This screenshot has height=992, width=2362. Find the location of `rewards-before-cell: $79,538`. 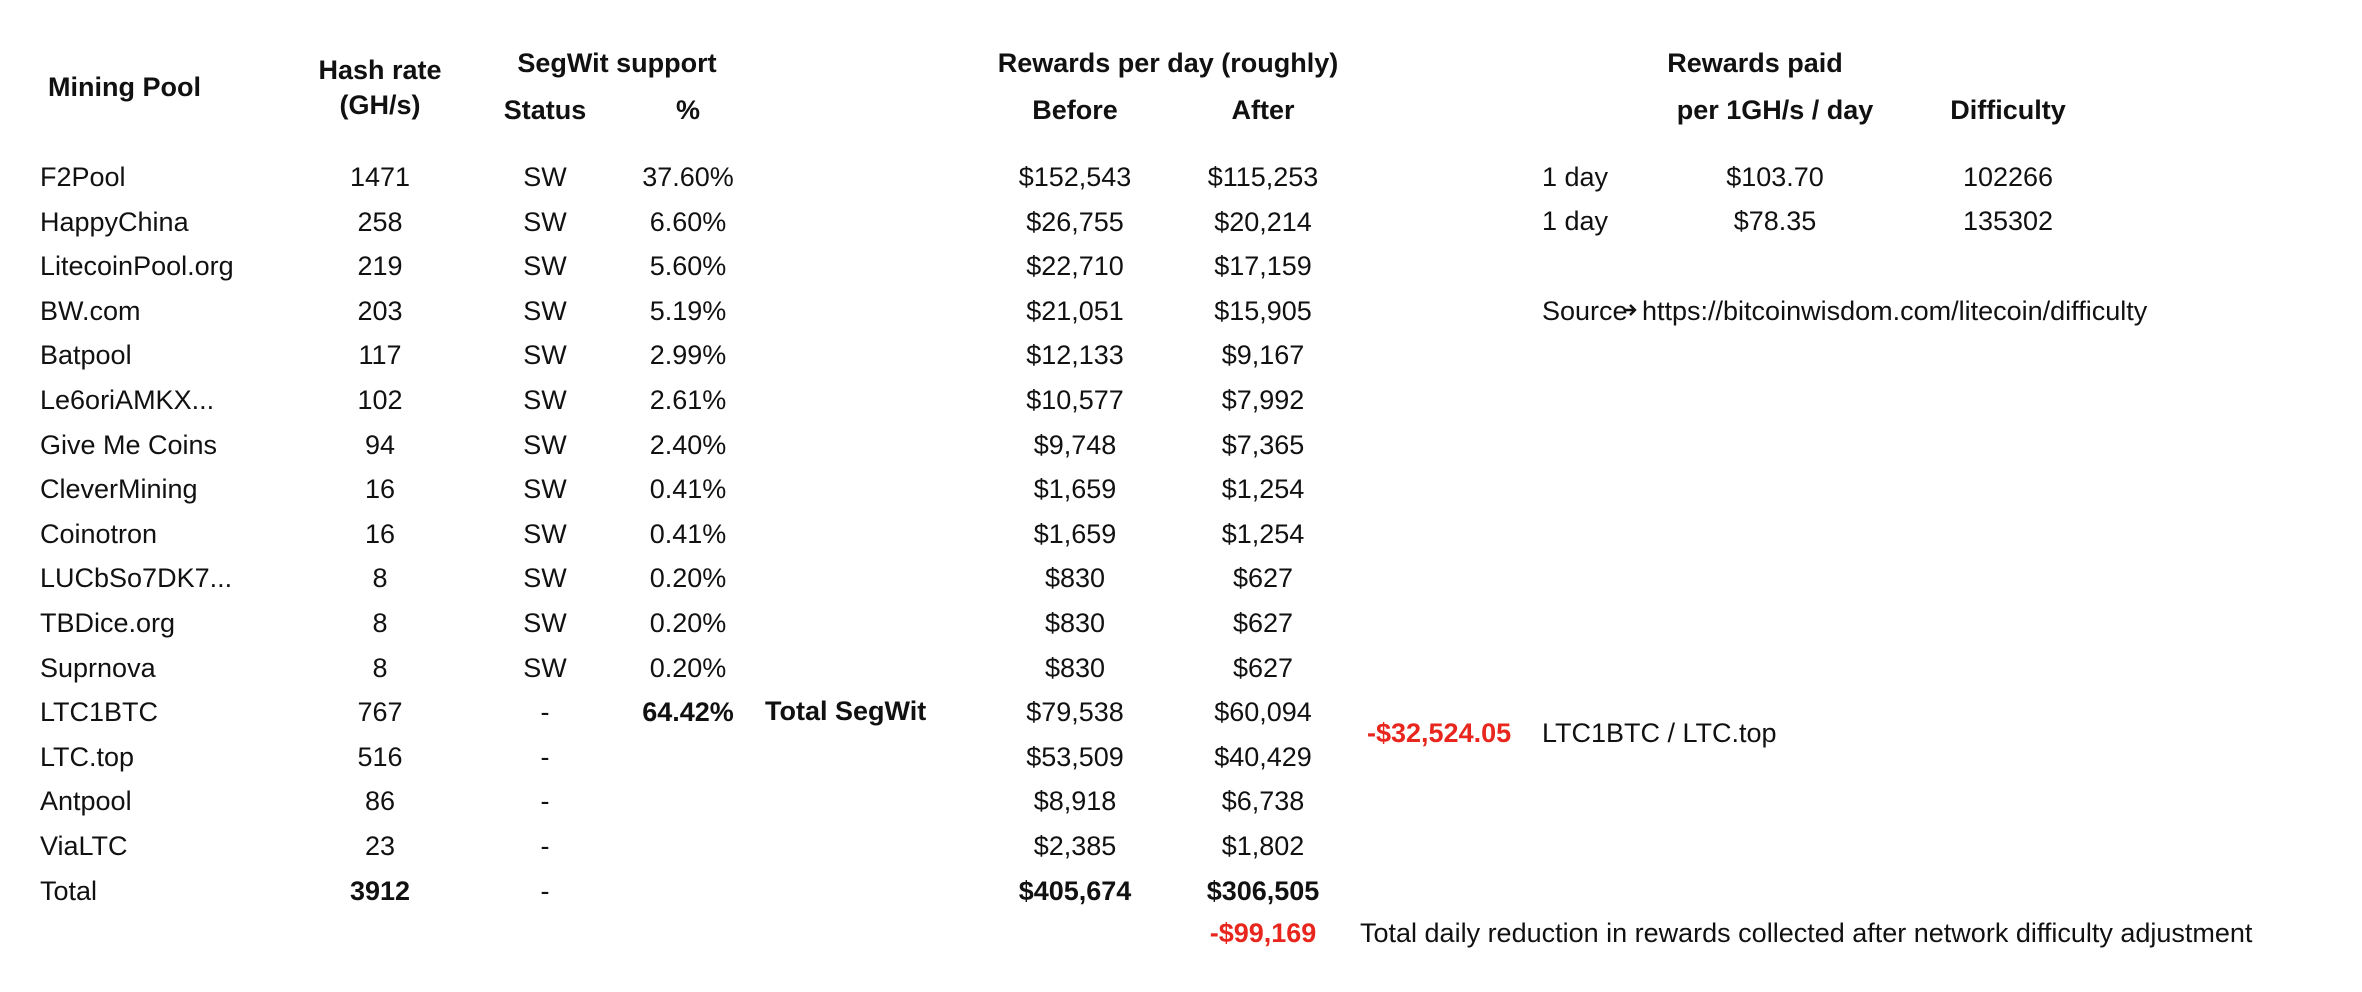

rewards-before-cell: $79,538 is located at coordinates (1075, 712).